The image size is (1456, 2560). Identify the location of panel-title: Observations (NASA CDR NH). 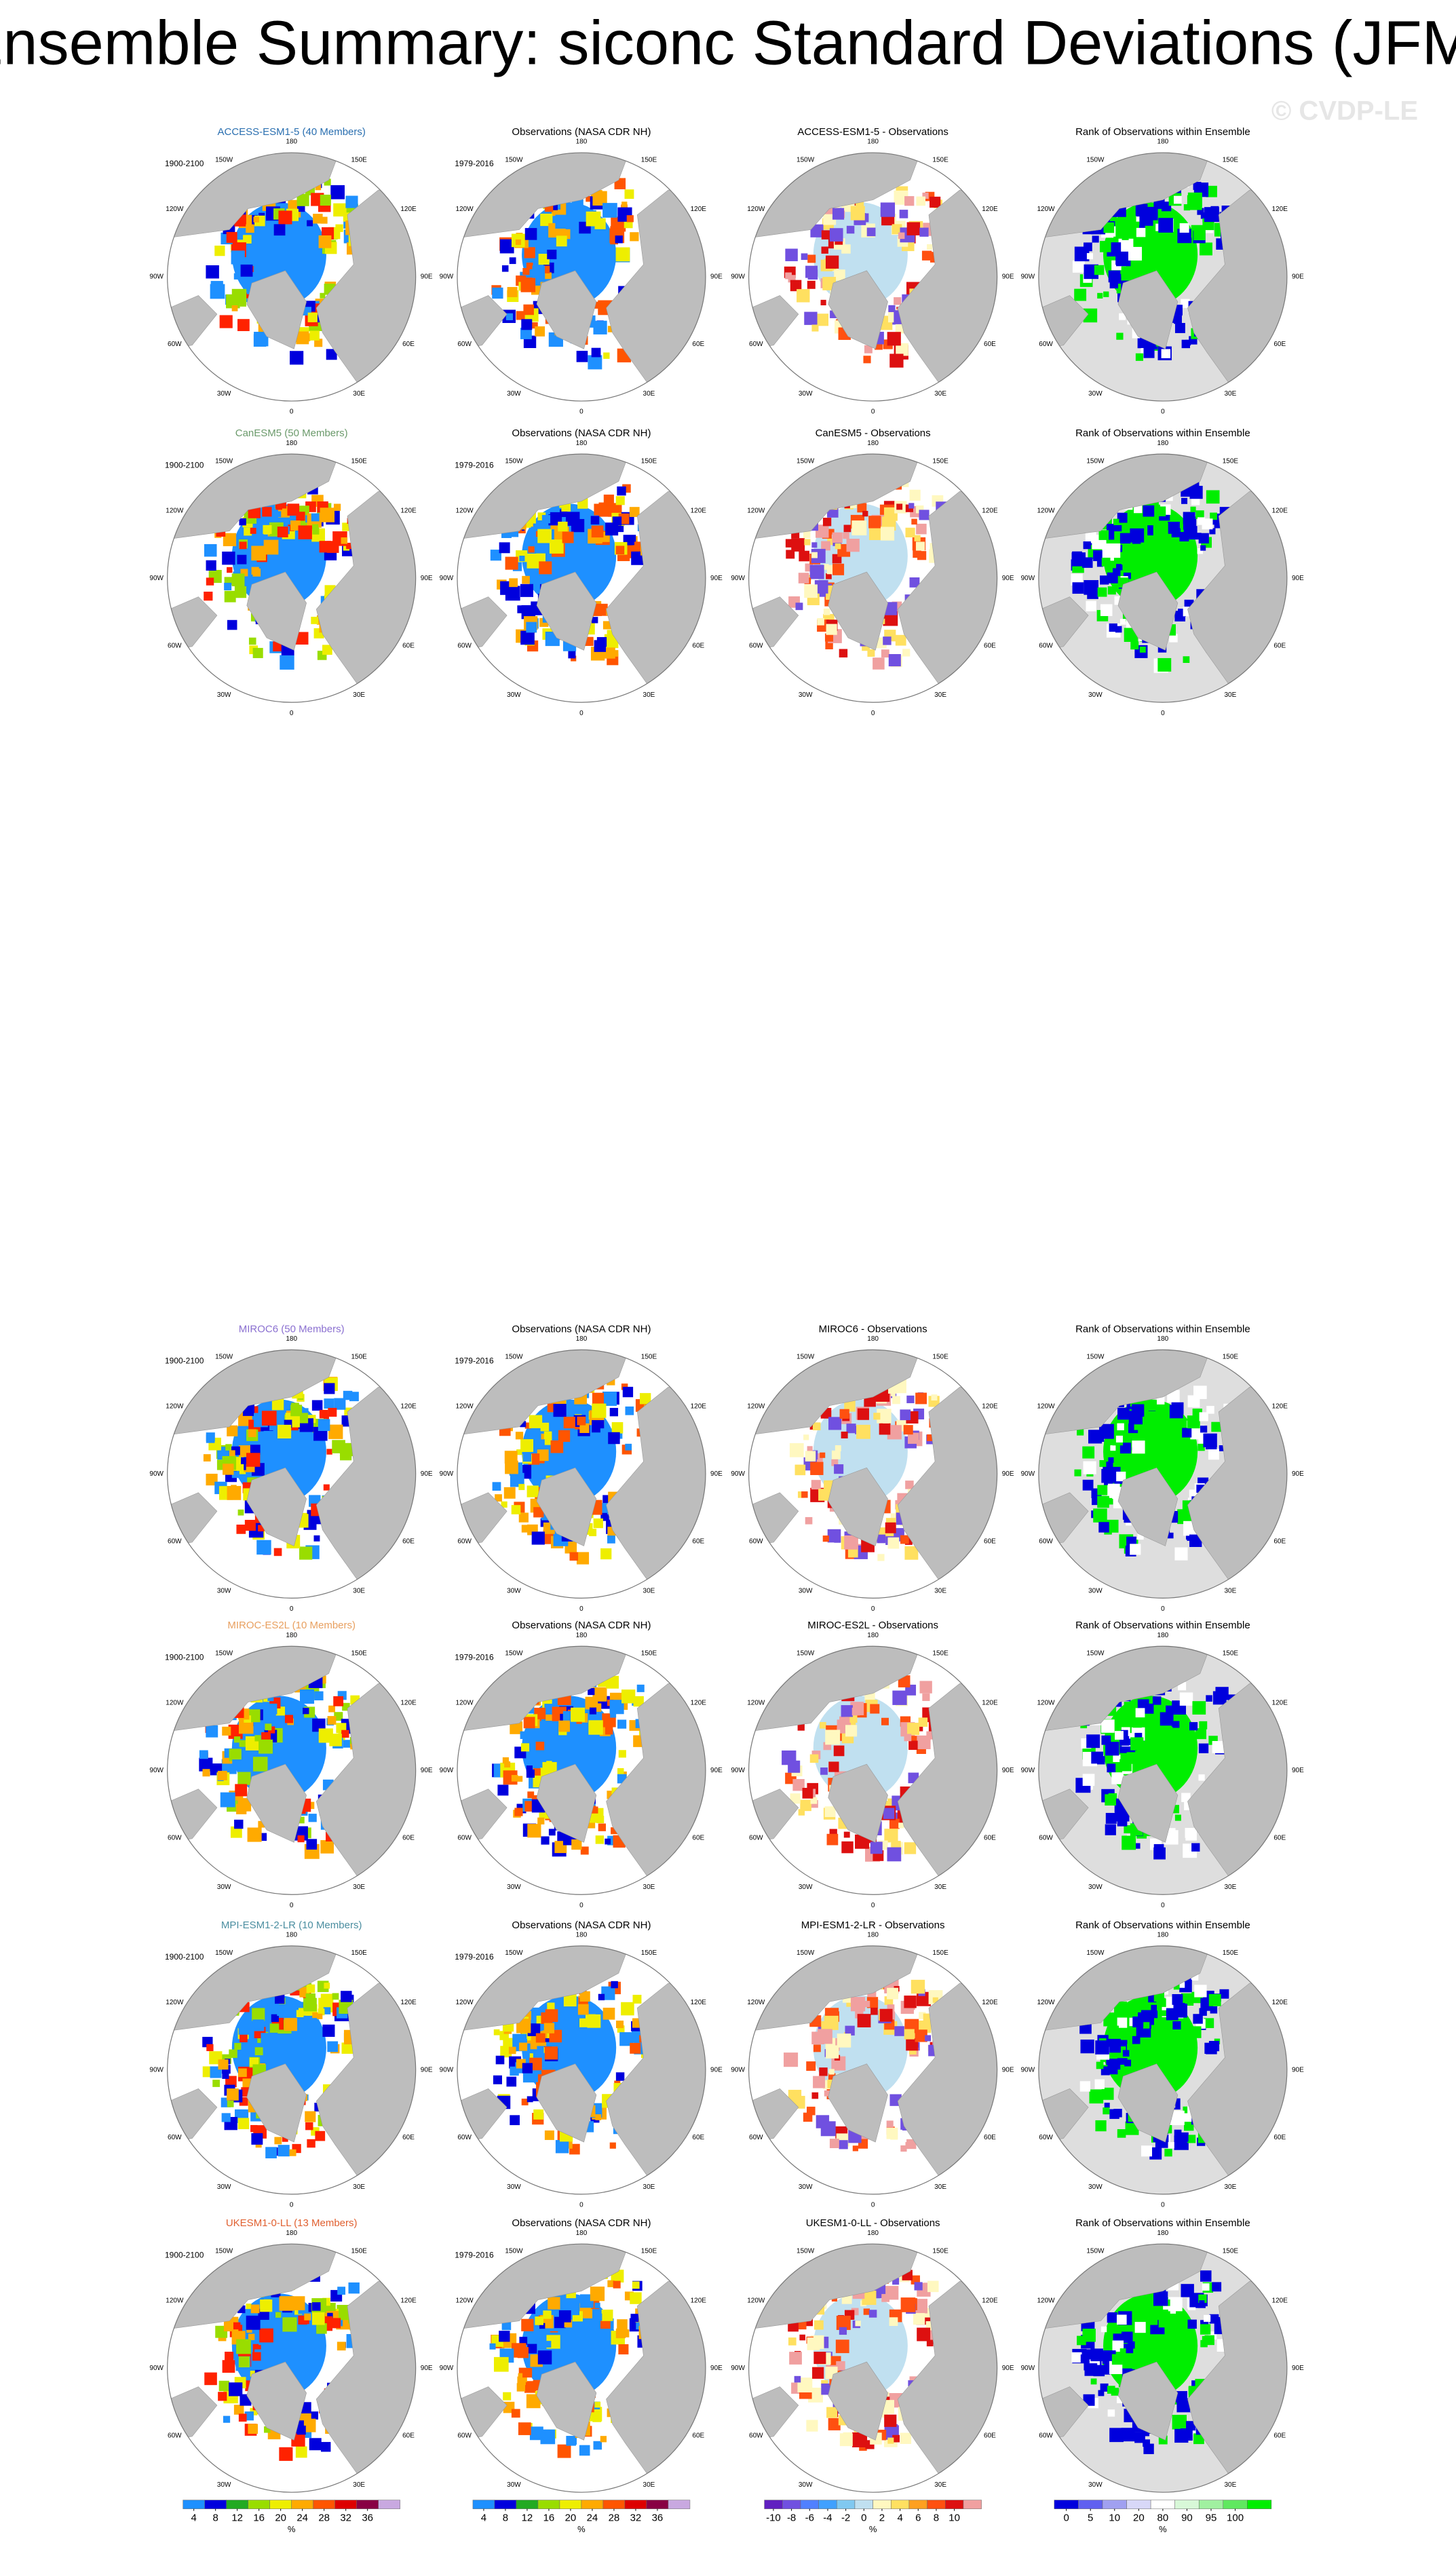
(581, 433).